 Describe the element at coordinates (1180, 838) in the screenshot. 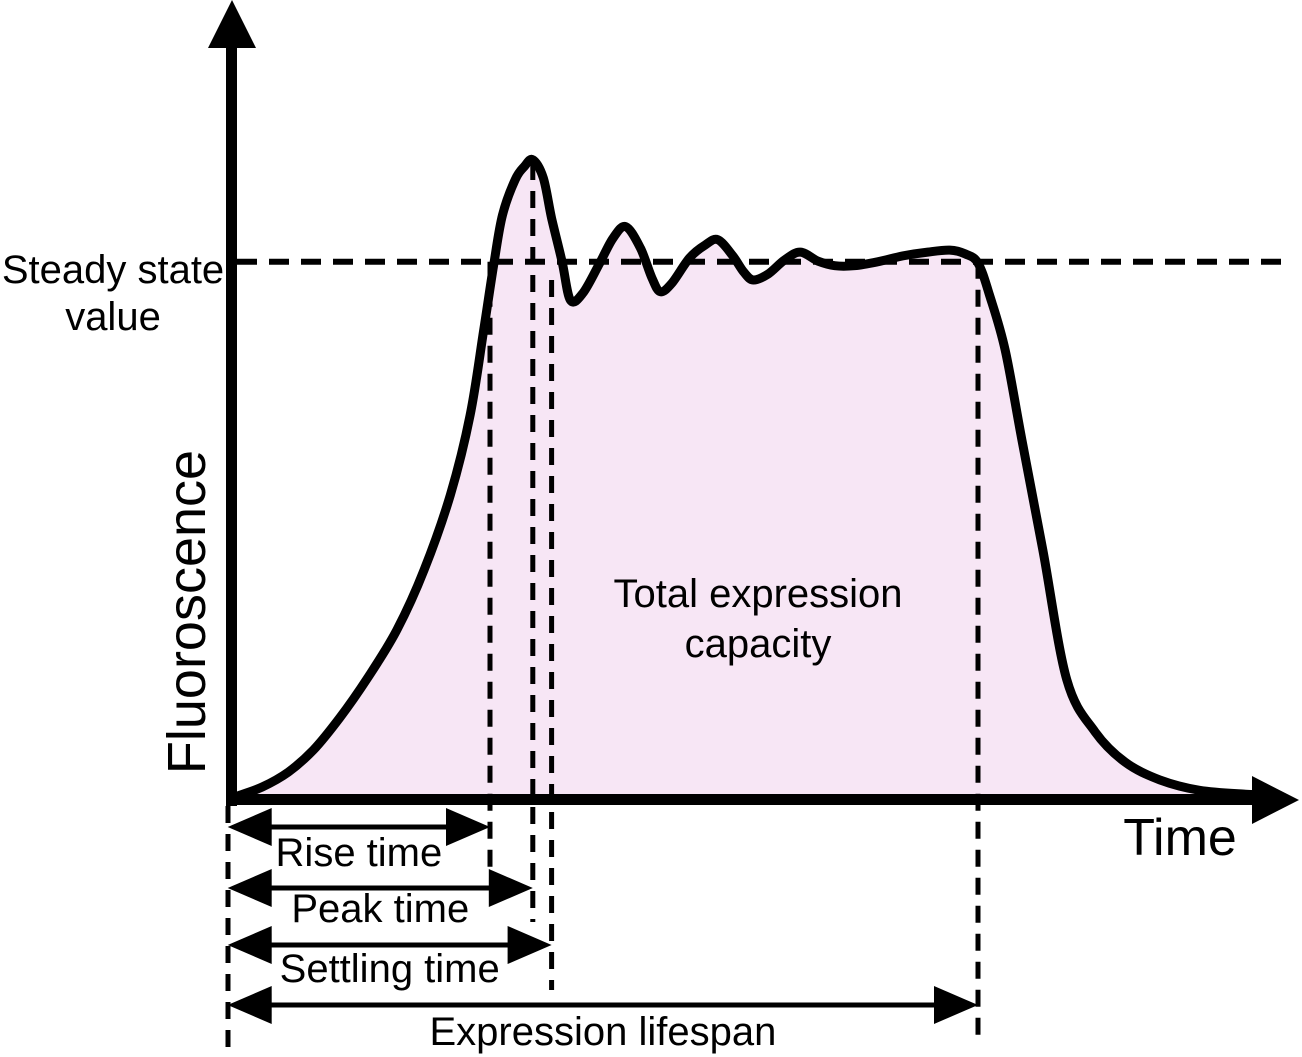

I see `x-axis-label: Time` at that location.